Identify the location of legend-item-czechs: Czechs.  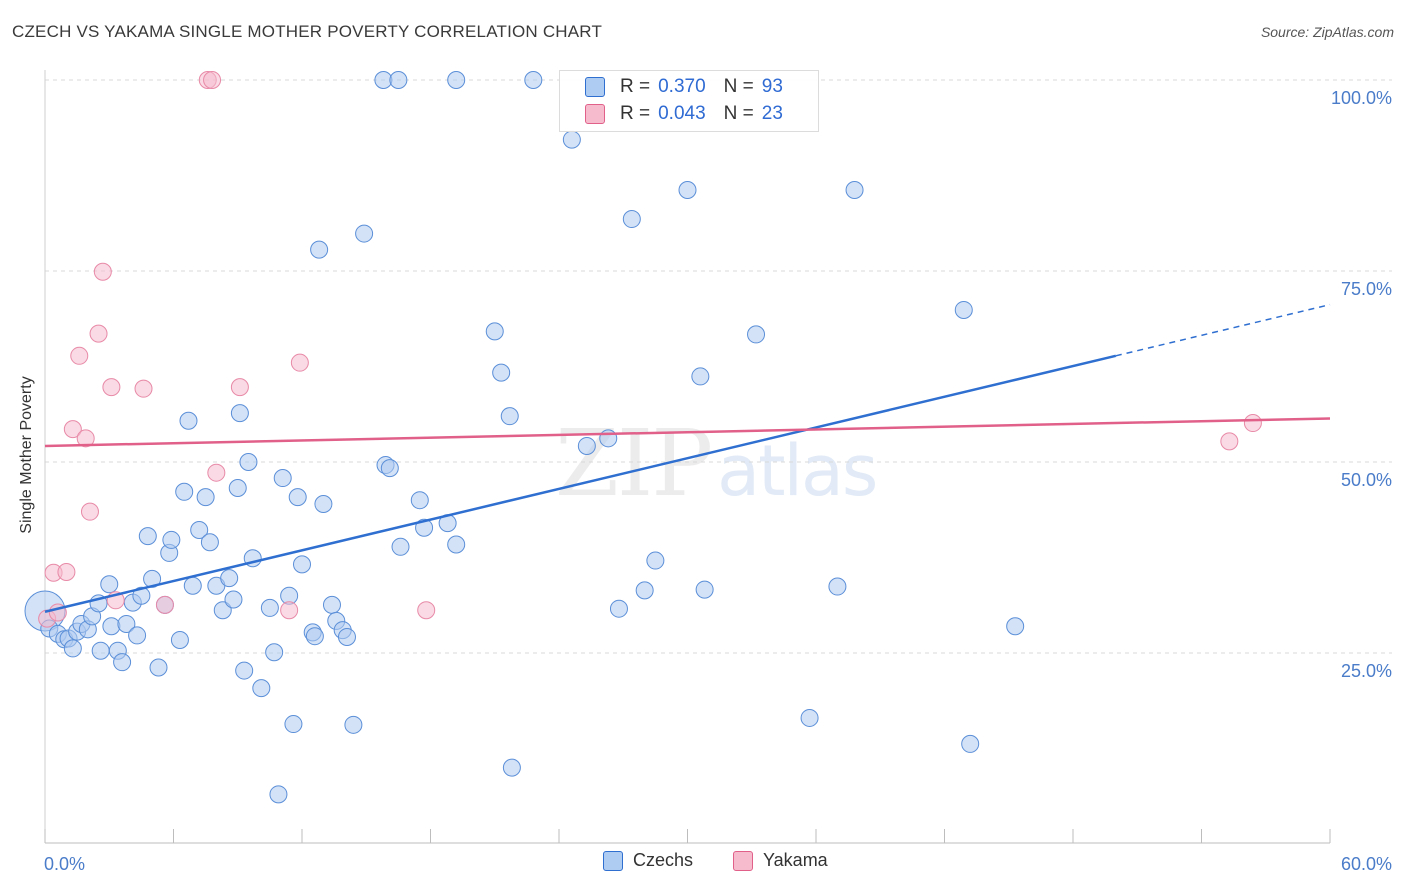
(648, 860).